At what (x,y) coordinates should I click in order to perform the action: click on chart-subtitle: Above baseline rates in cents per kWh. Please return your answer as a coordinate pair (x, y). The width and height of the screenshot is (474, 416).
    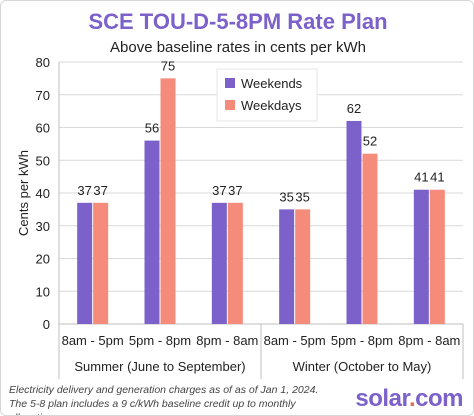
    Looking at the image, I should click on (238, 47).